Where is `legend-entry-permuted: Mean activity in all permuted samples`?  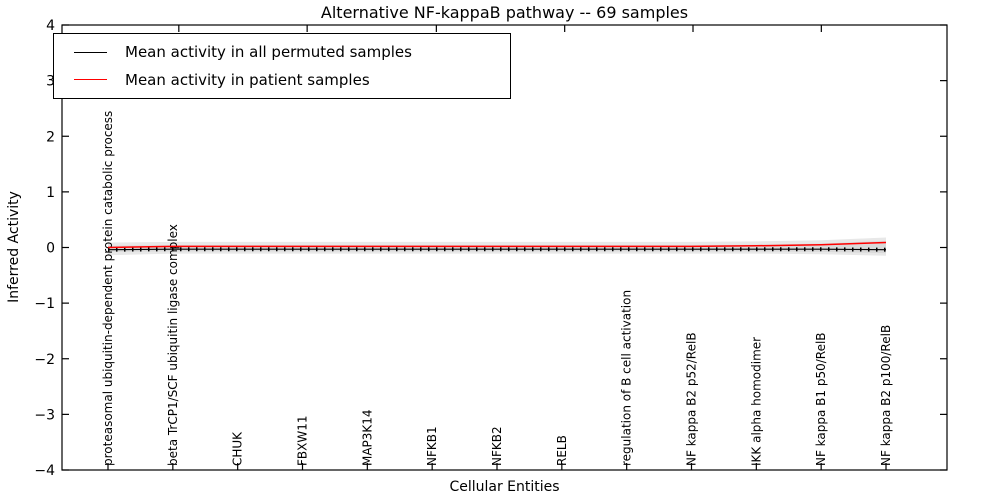 legend-entry-permuted: Mean activity in all permuted samples is located at coordinates (292, 52).